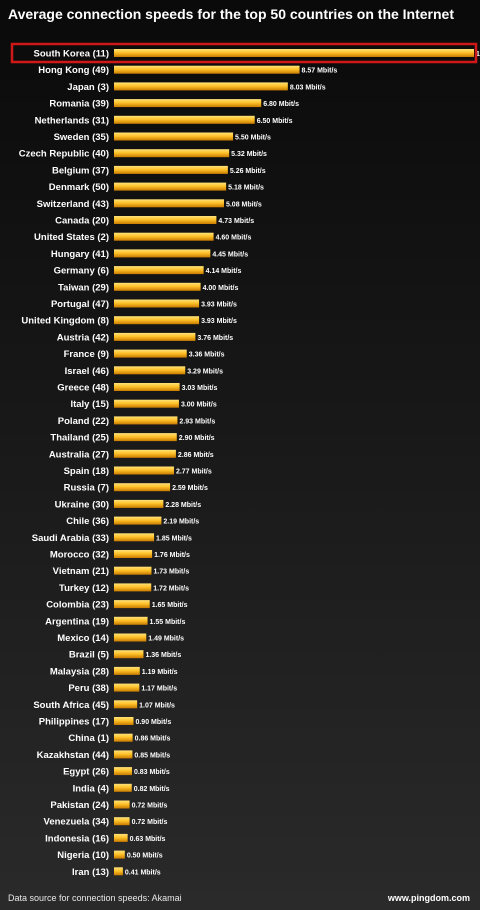 The width and height of the screenshot is (480, 910). What do you see at coordinates (64, 154) in the screenshot?
I see `category-label: Czech Republic (40)` at bounding box center [64, 154].